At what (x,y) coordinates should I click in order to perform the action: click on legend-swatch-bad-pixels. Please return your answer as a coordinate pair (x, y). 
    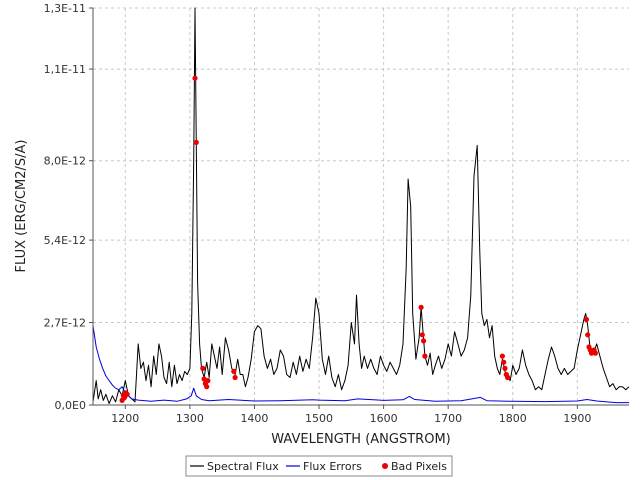
    Looking at the image, I should click on (385, 466).